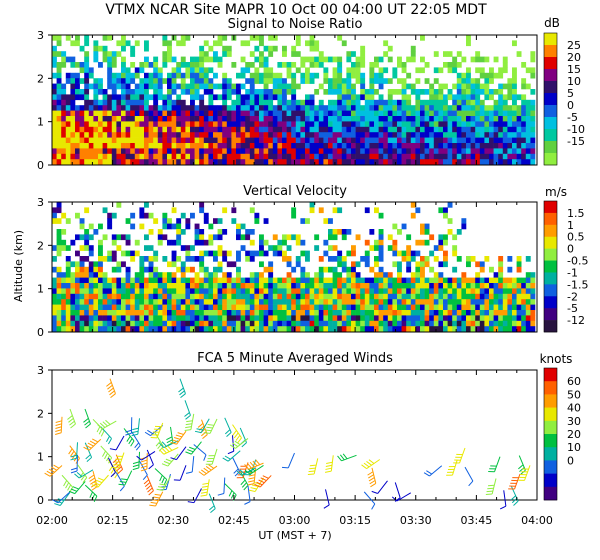  Describe the element at coordinates (117, 443) in the screenshot. I see `wind-barb` at that location.